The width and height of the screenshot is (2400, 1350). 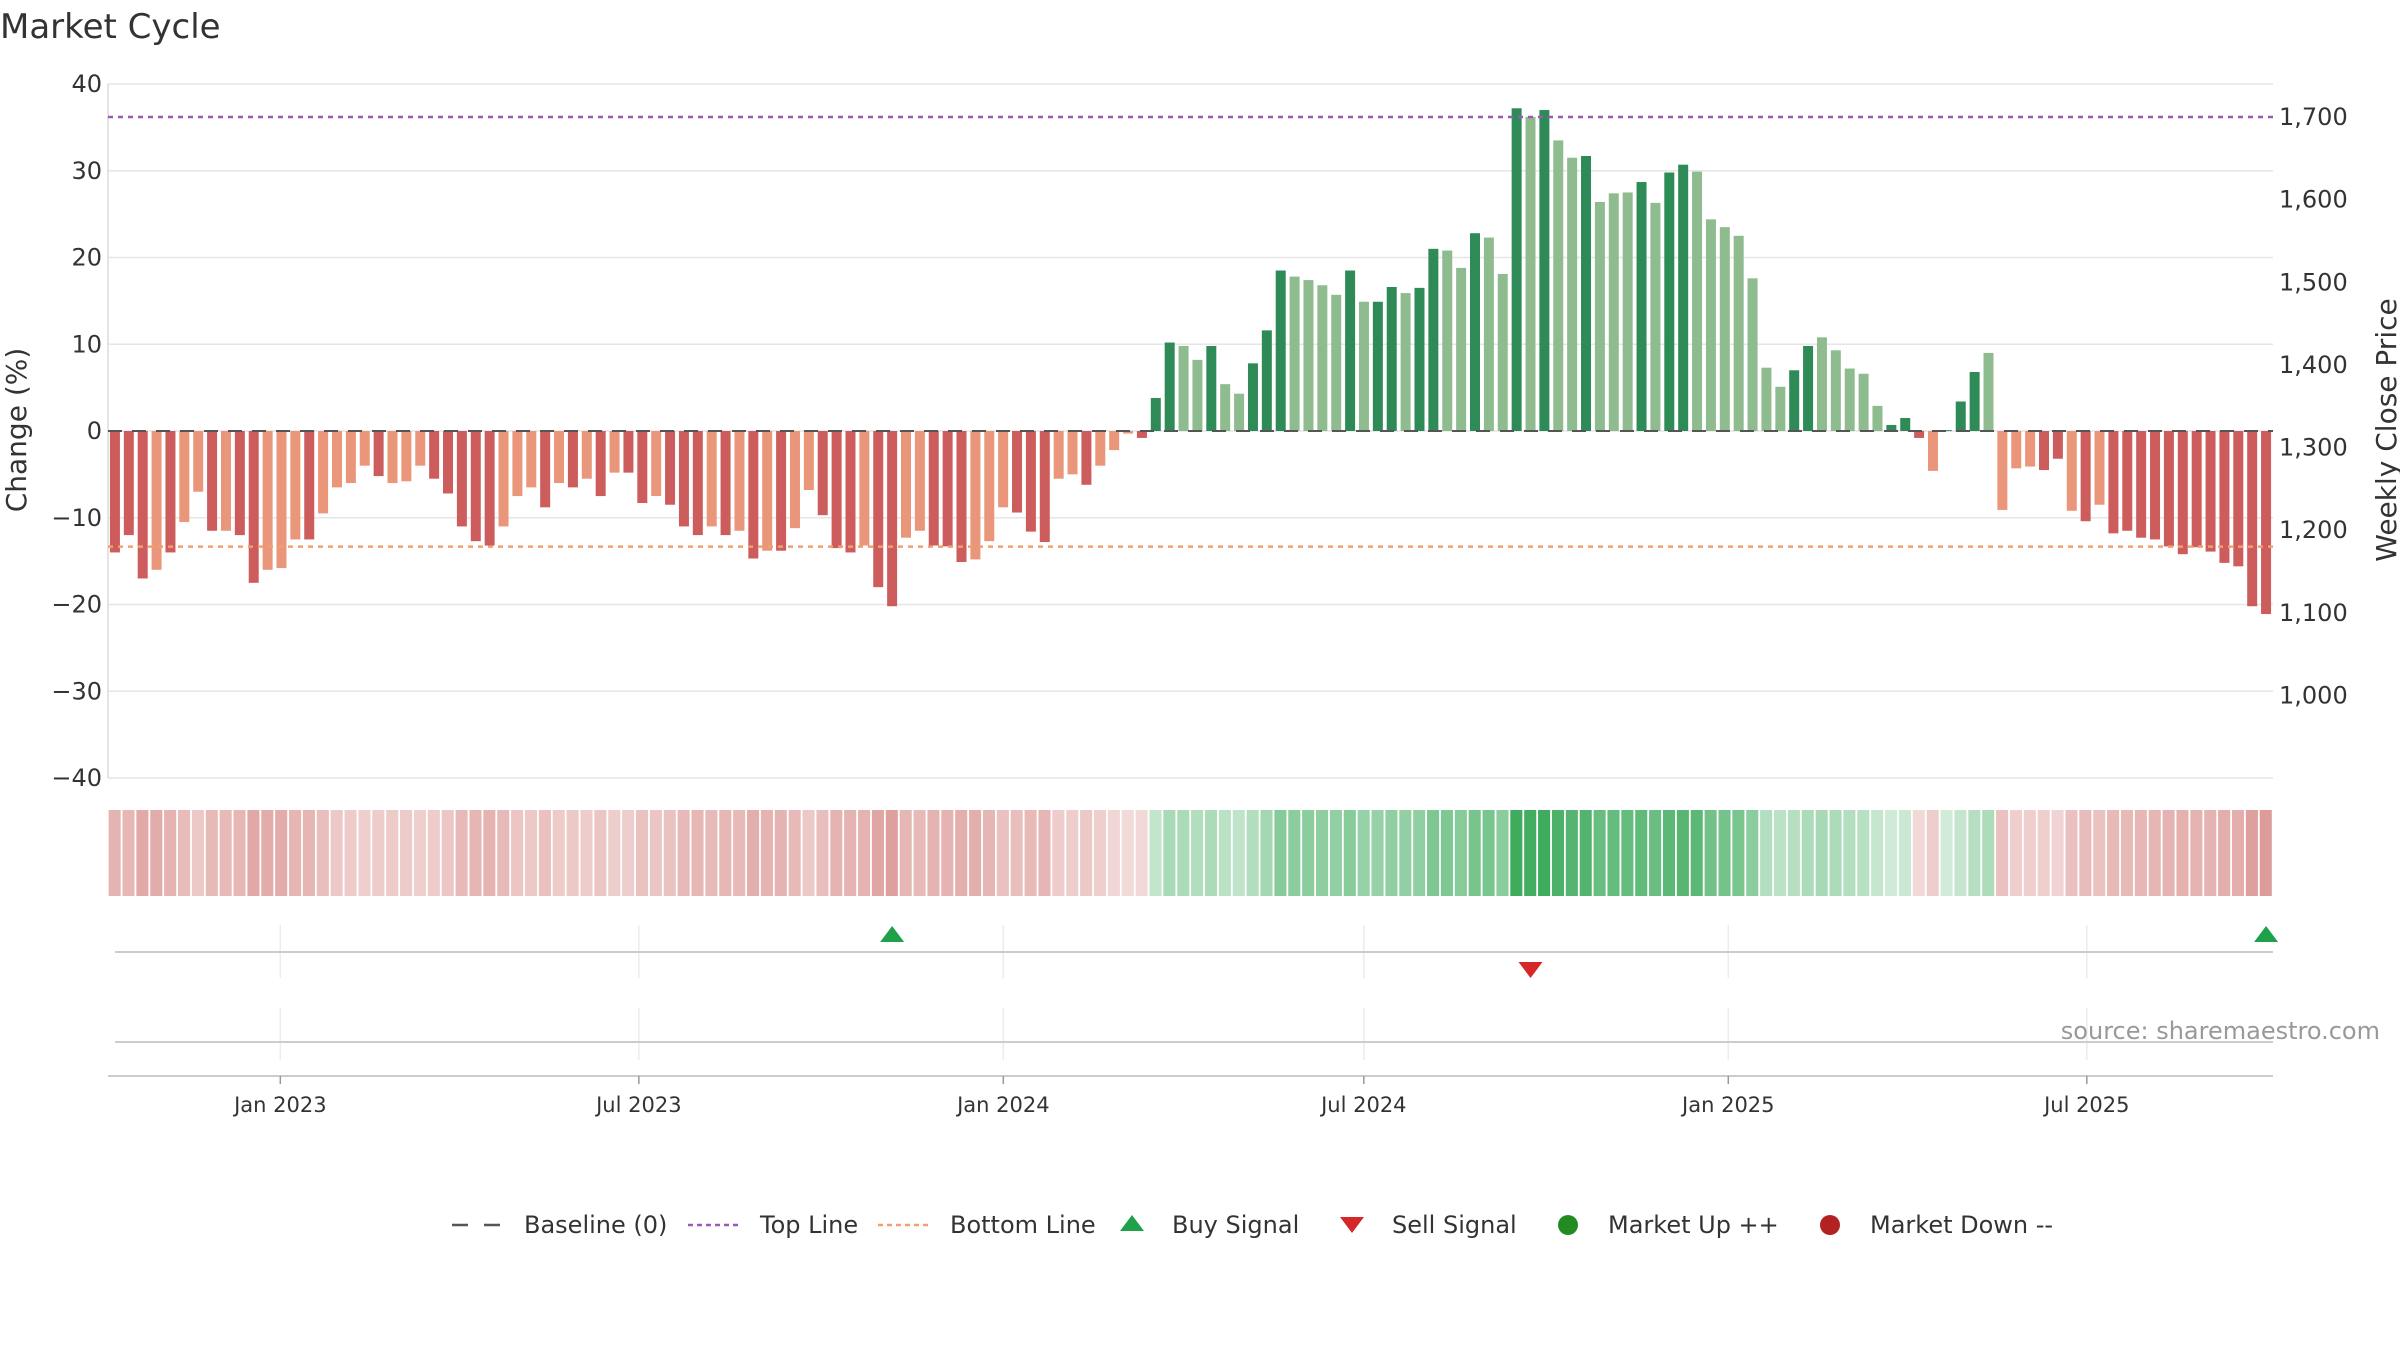 What do you see at coordinates (2313, 448) in the screenshot?
I see `y-tick-right: 1,300` at bounding box center [2313, 448].